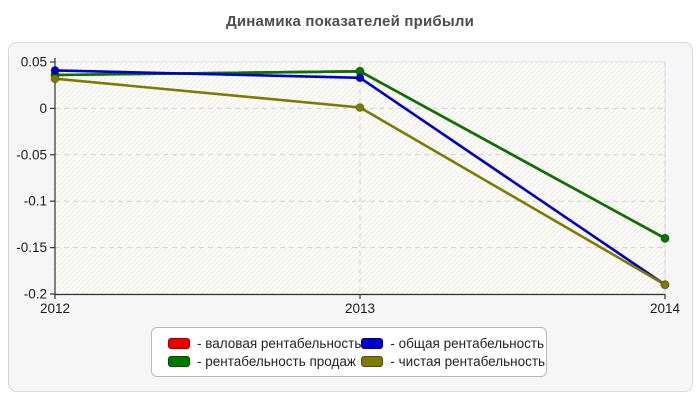 Image resolution: width=700 pixels, height=400 pixels. What do you see at coordinates (468, 361) in the screenshot?
I see `legend-label: - чистая рентабельность` at bounding box center [468, 361].